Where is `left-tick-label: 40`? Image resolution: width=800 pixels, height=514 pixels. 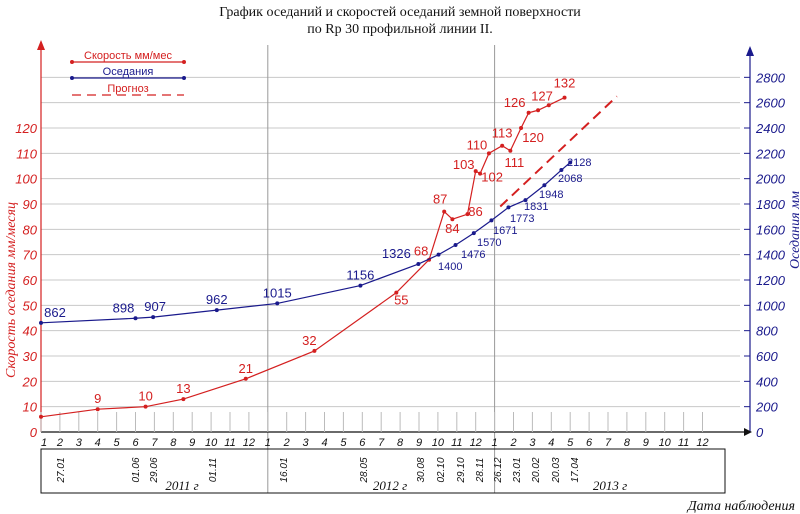
left-tick-label: 40 is located at coordinates (30, 331).